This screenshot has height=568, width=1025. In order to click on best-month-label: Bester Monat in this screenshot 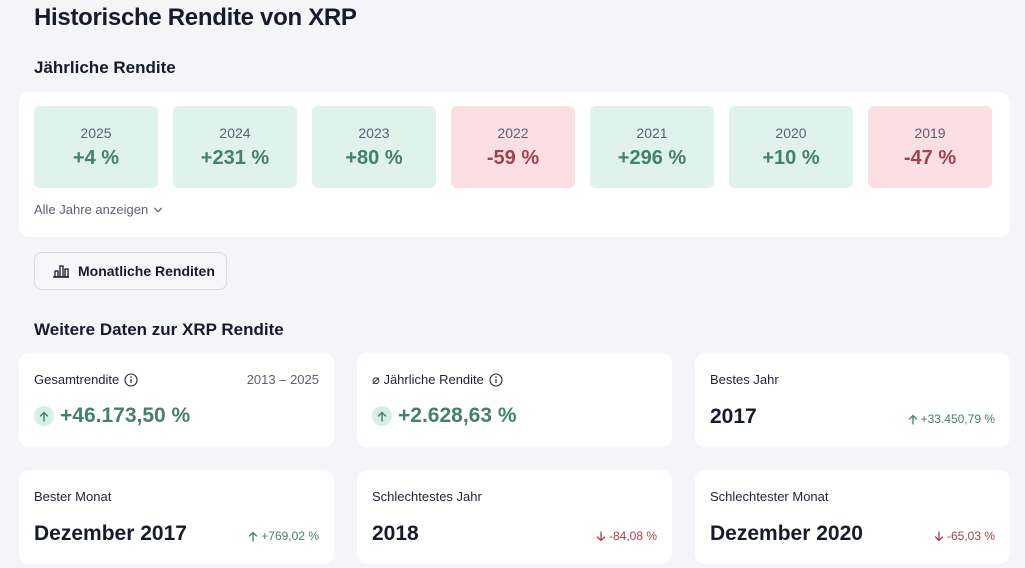, I will do `click(73, 496)`.